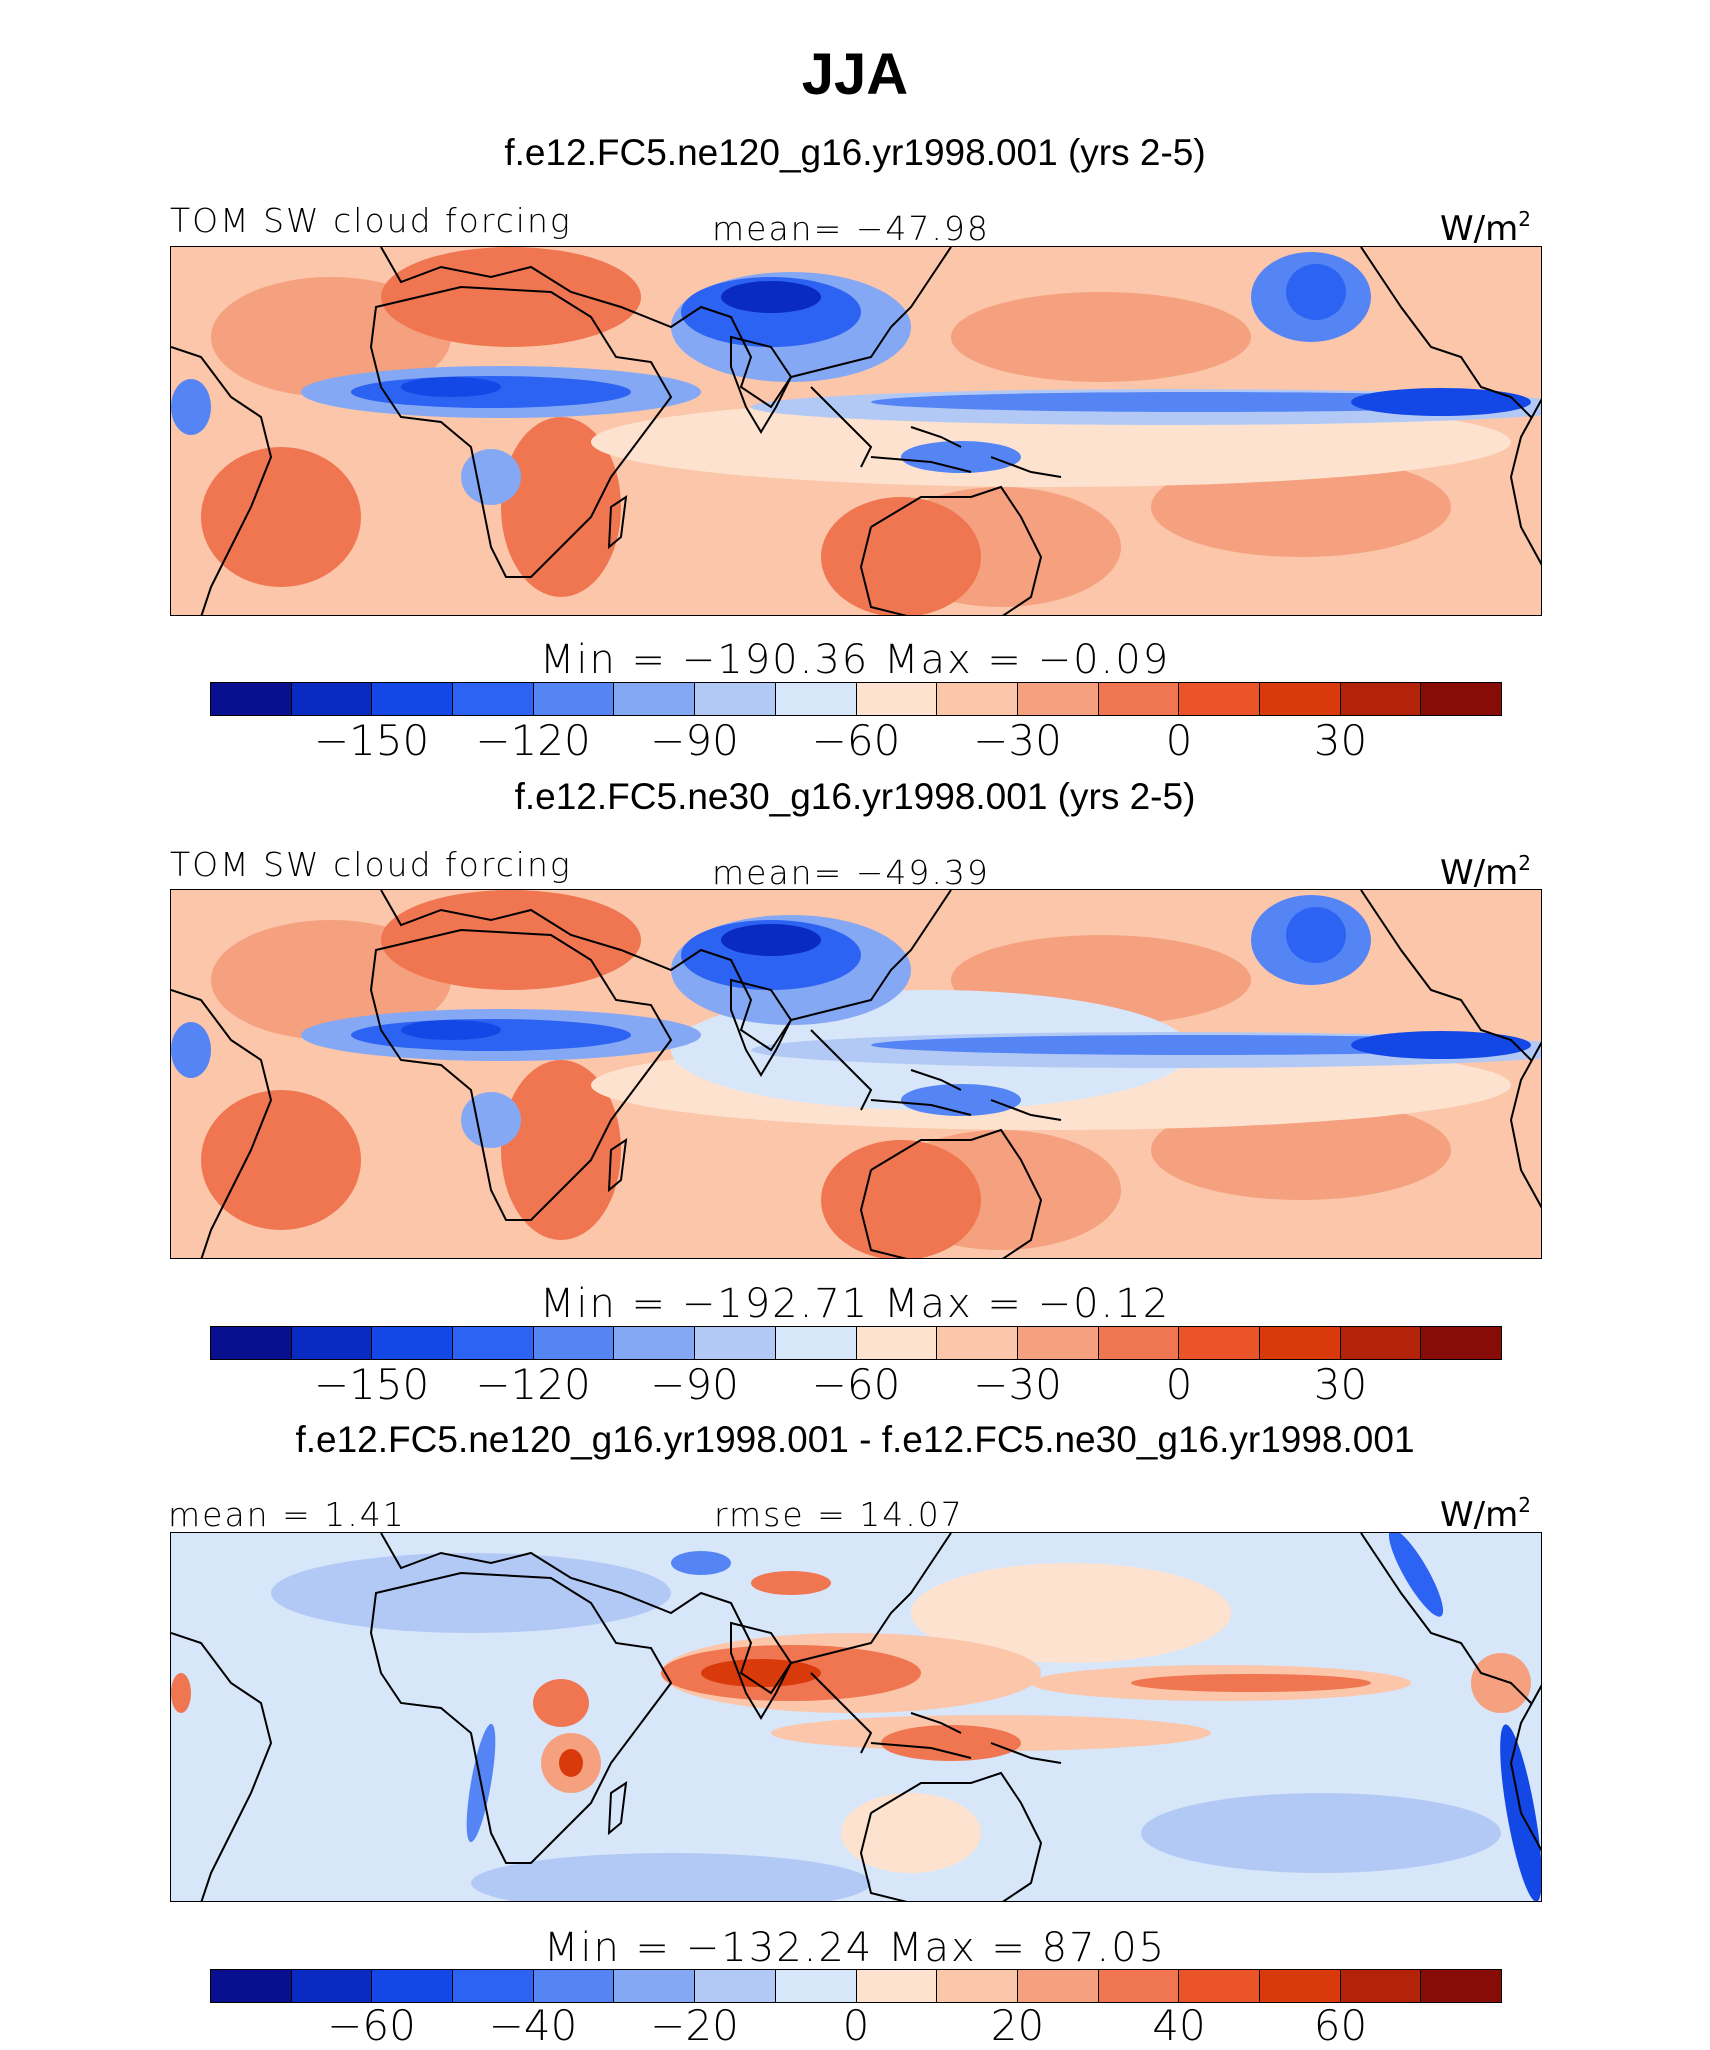 This screenshot has width=1710, height=2050. I want to click on panel-1-subtitle: f.e12.FC5.ne120_g16.yr1998.001 (yrs 2-5), so click(855, 152).